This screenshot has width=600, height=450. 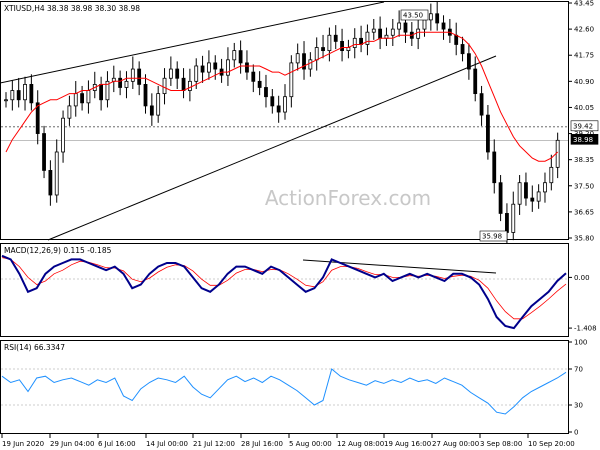 What do you see at coordinates (72, 8) in the screenshot?
I see `price-panel-title: XTIUSD,H4 38.38 38.98 38.30 38.98` at bounding box center [72, 8].